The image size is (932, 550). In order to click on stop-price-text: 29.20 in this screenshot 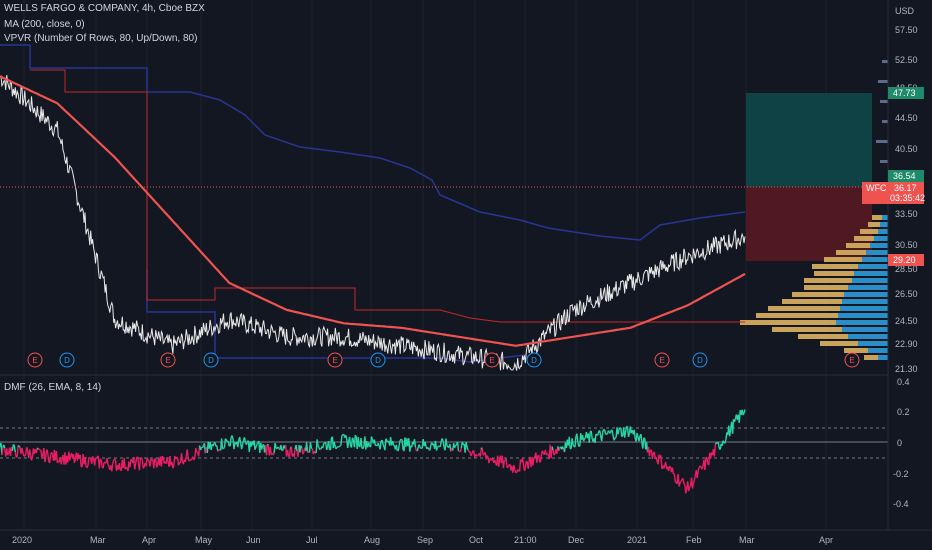, I will do `click(904, 260)`.